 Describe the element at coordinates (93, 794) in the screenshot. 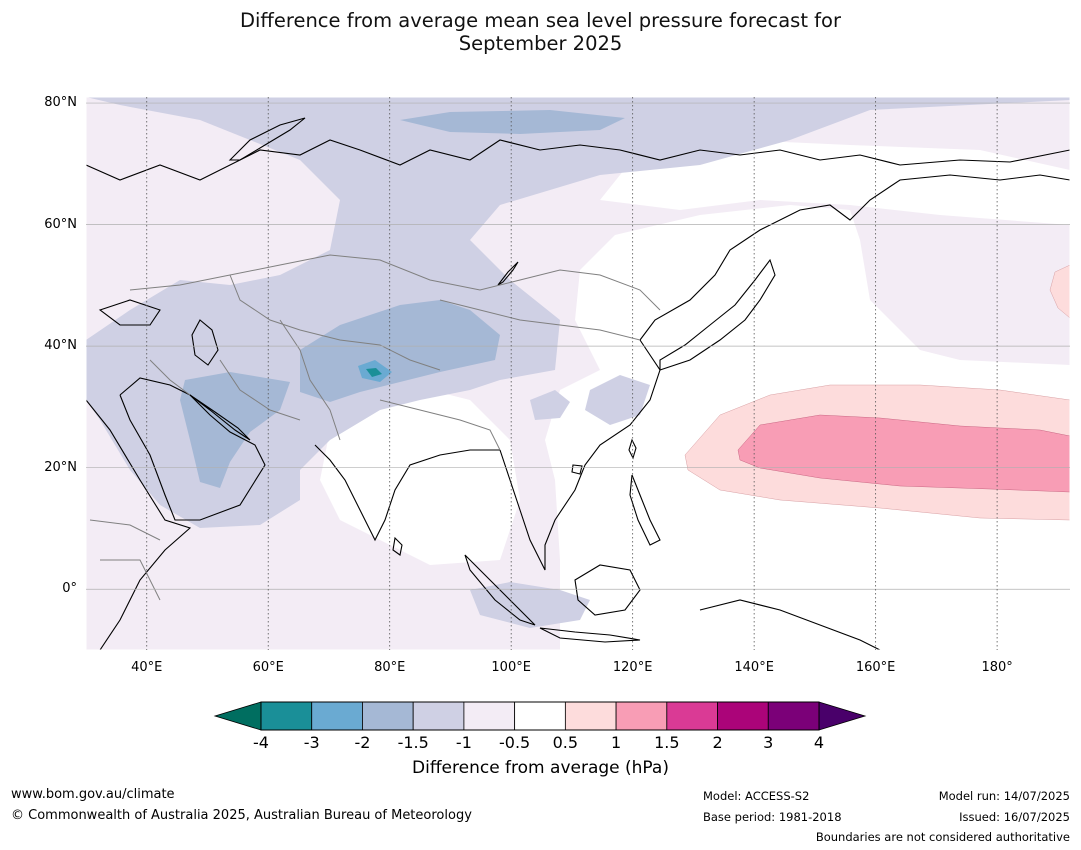

I see `footer-url: www.bom.gov.au/climate` at that location.